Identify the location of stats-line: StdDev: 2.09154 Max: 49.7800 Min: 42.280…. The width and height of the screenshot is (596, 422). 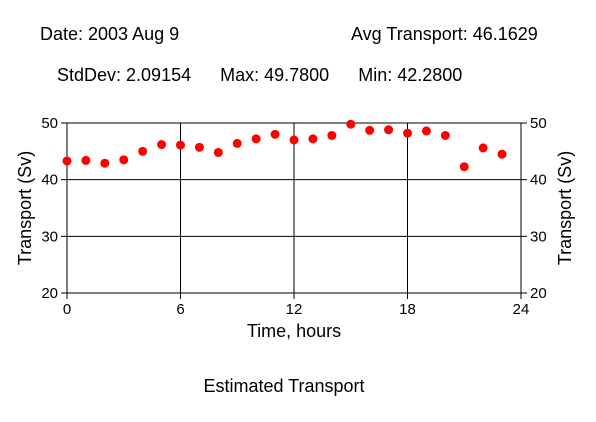
(259, 75).